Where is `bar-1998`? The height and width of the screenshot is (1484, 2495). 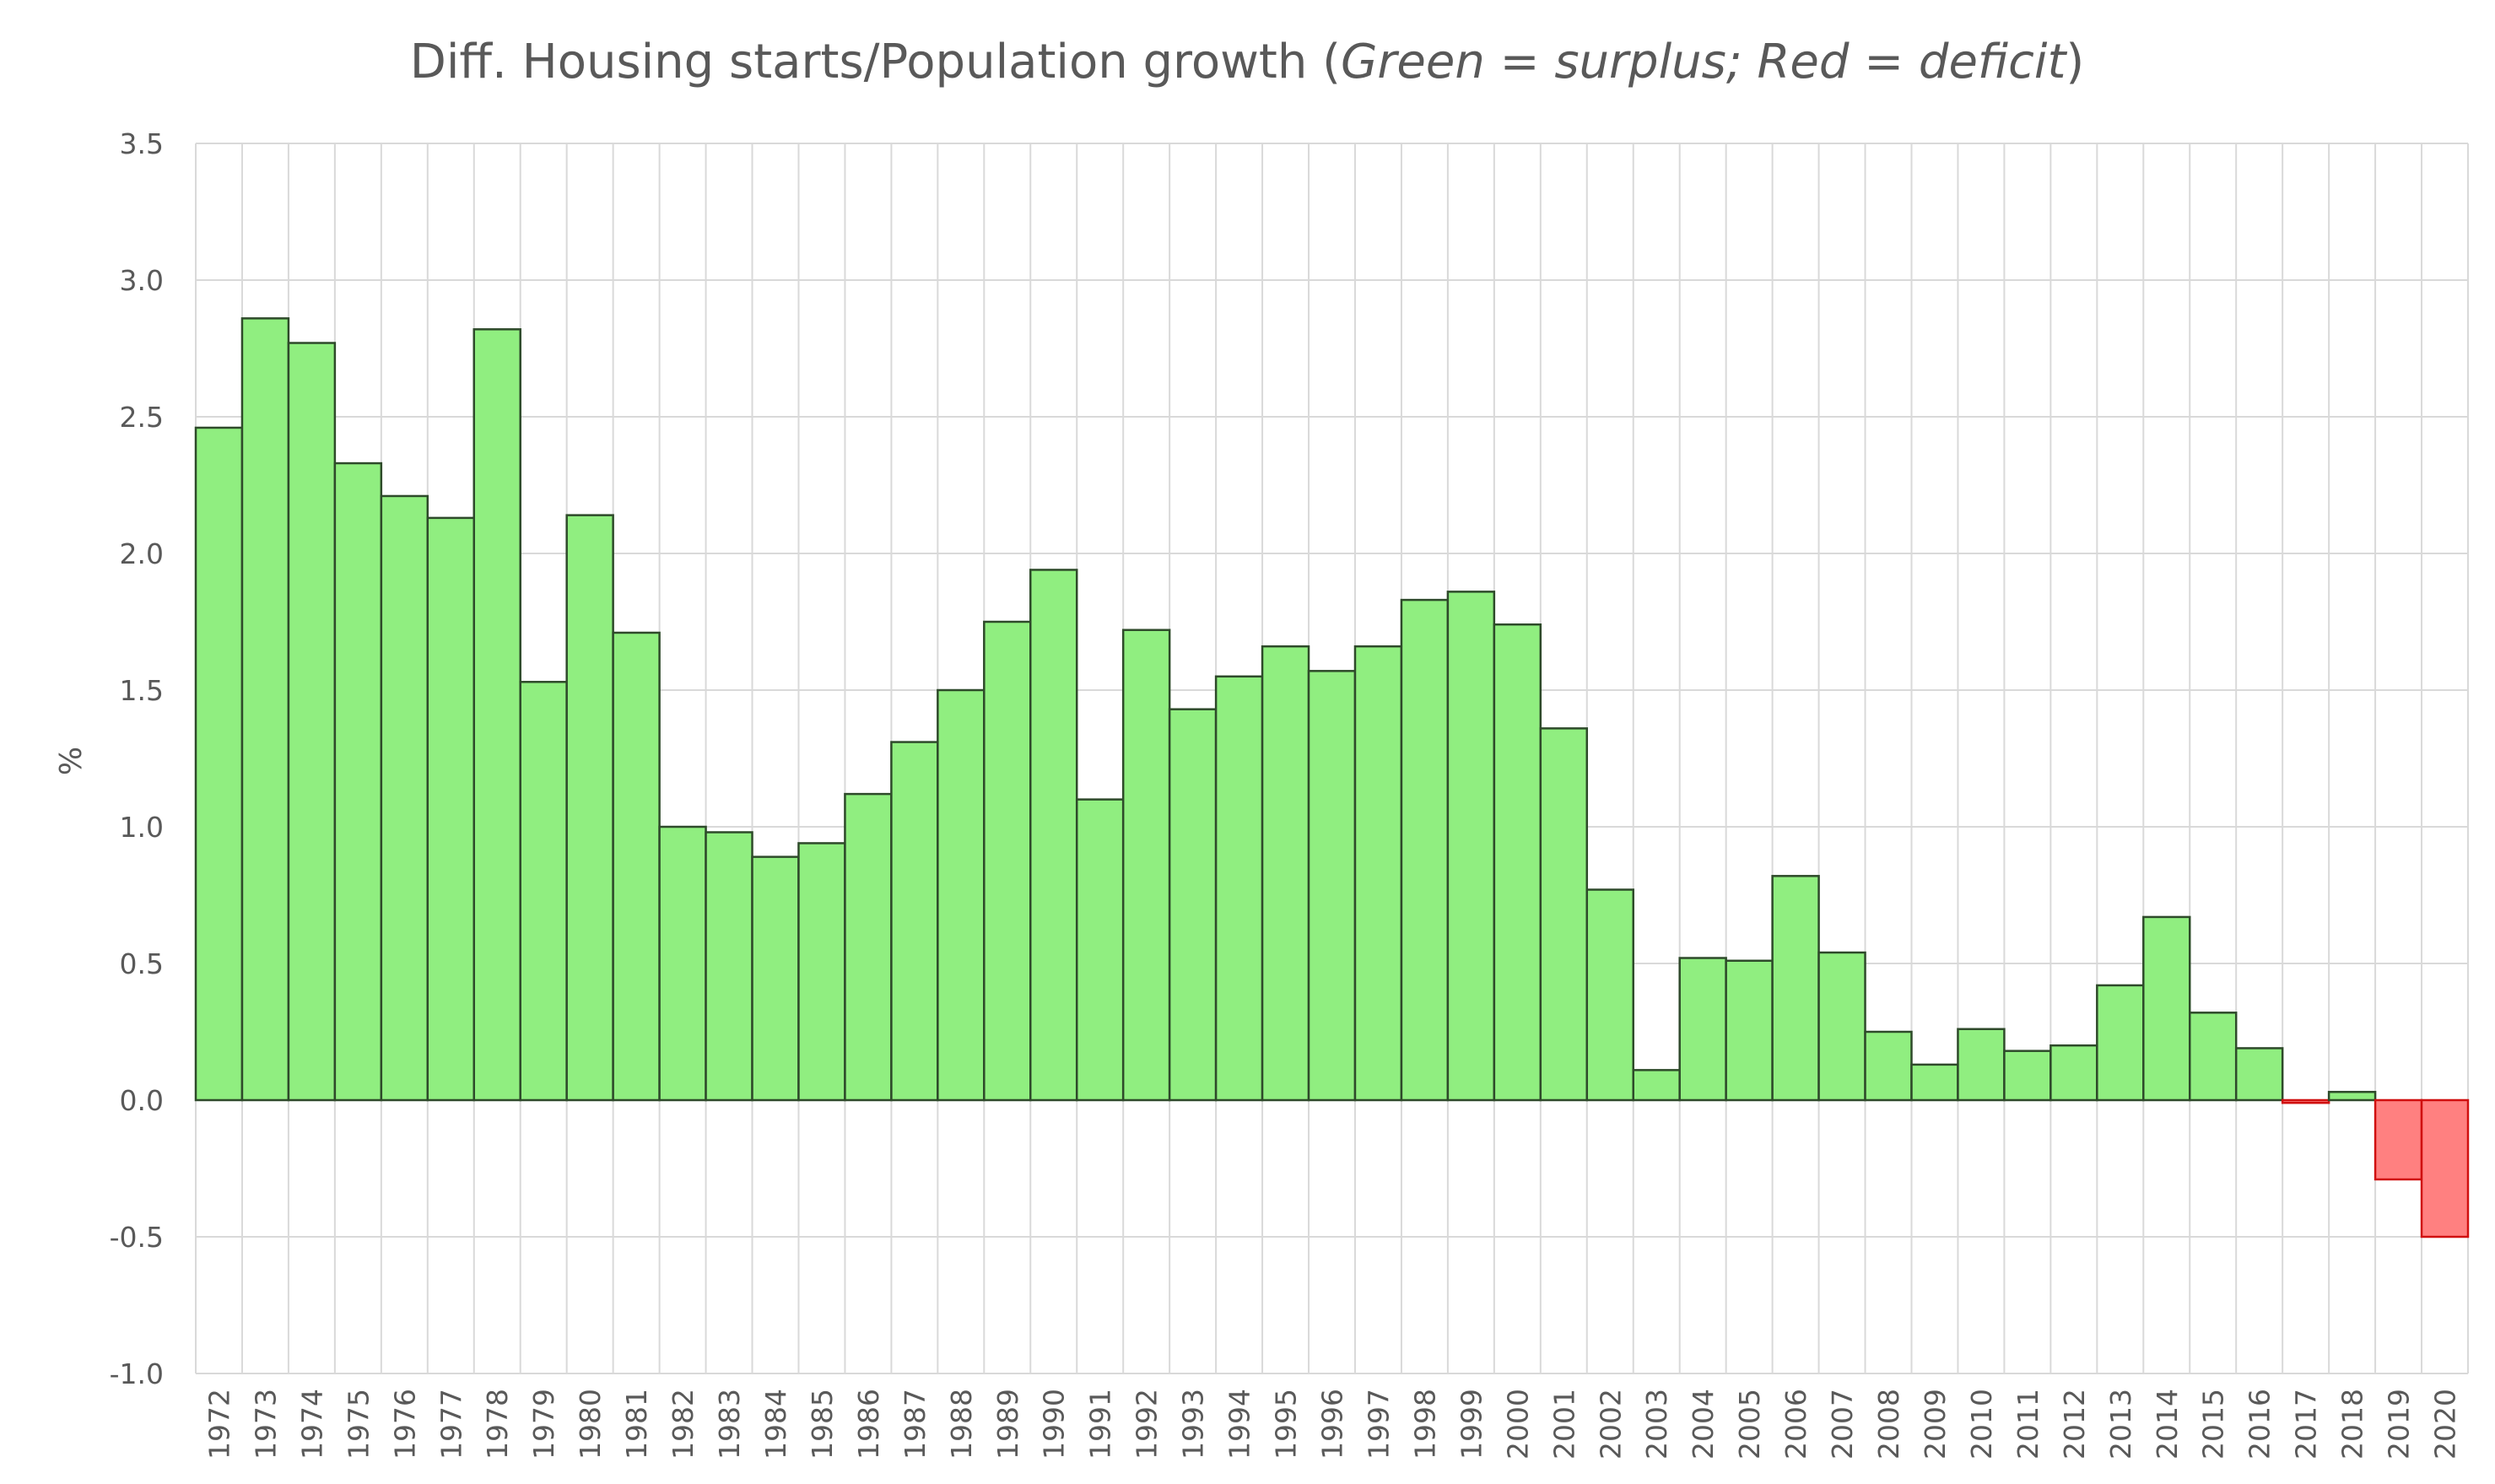
bar-1998 is located at coordinates (1425, 850).